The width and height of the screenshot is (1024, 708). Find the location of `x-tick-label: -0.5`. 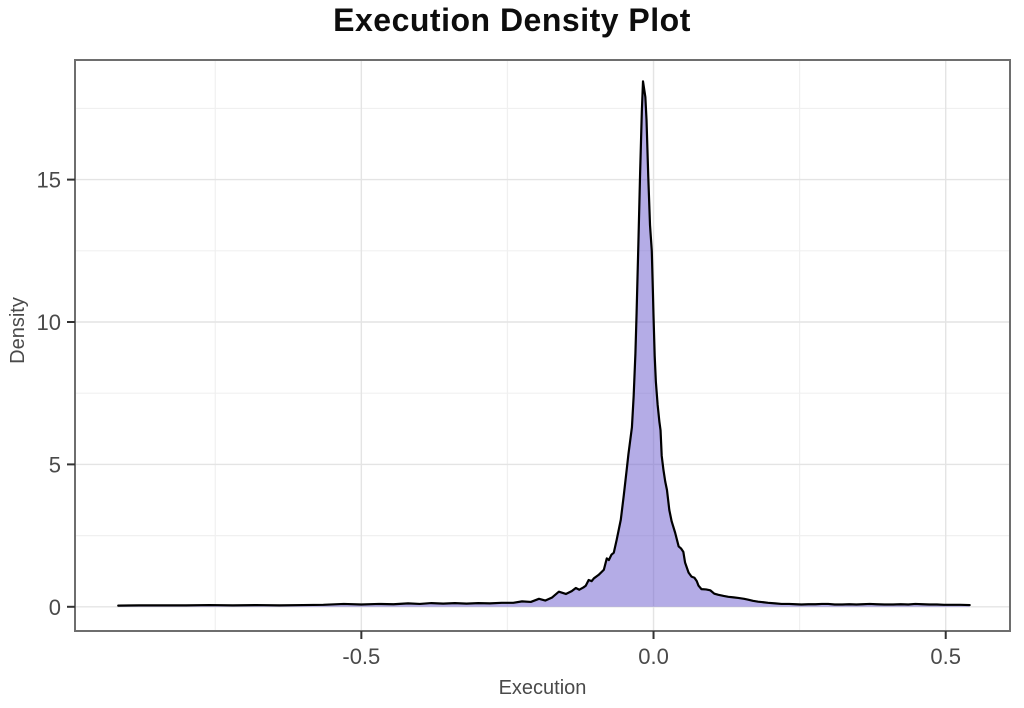

x-tick-label: -0.5 is located at coordinates (361, 656).